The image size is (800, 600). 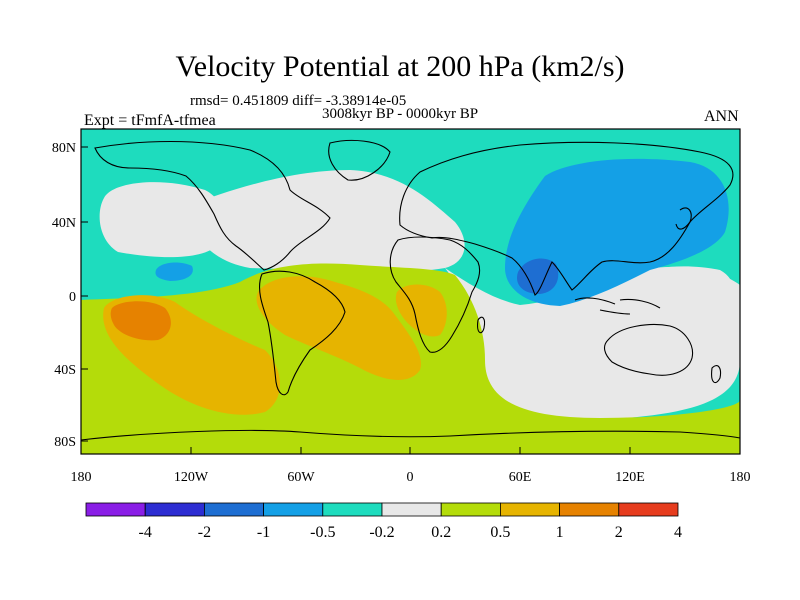 I want to click on colorbar-label: 2, so click(x=619, y=532).